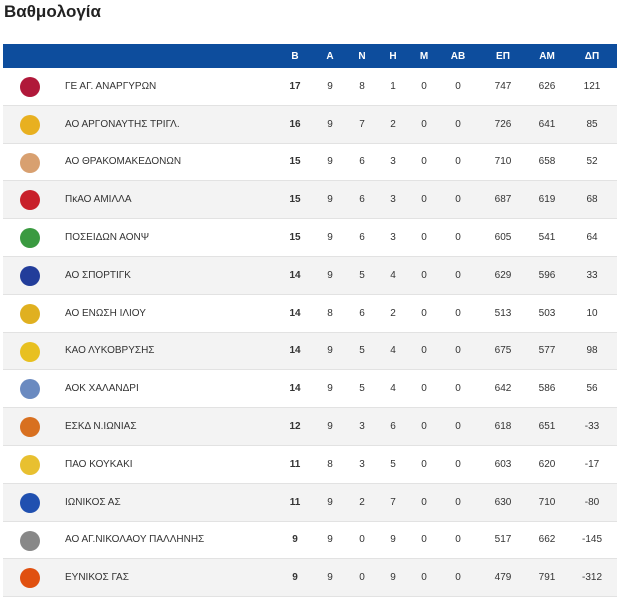 Image resolution: width=619 pixels, height=599 pixels. Describe the element at coordinates (362, 56) in the screenshot. I see `column-header: Ν` at that location.